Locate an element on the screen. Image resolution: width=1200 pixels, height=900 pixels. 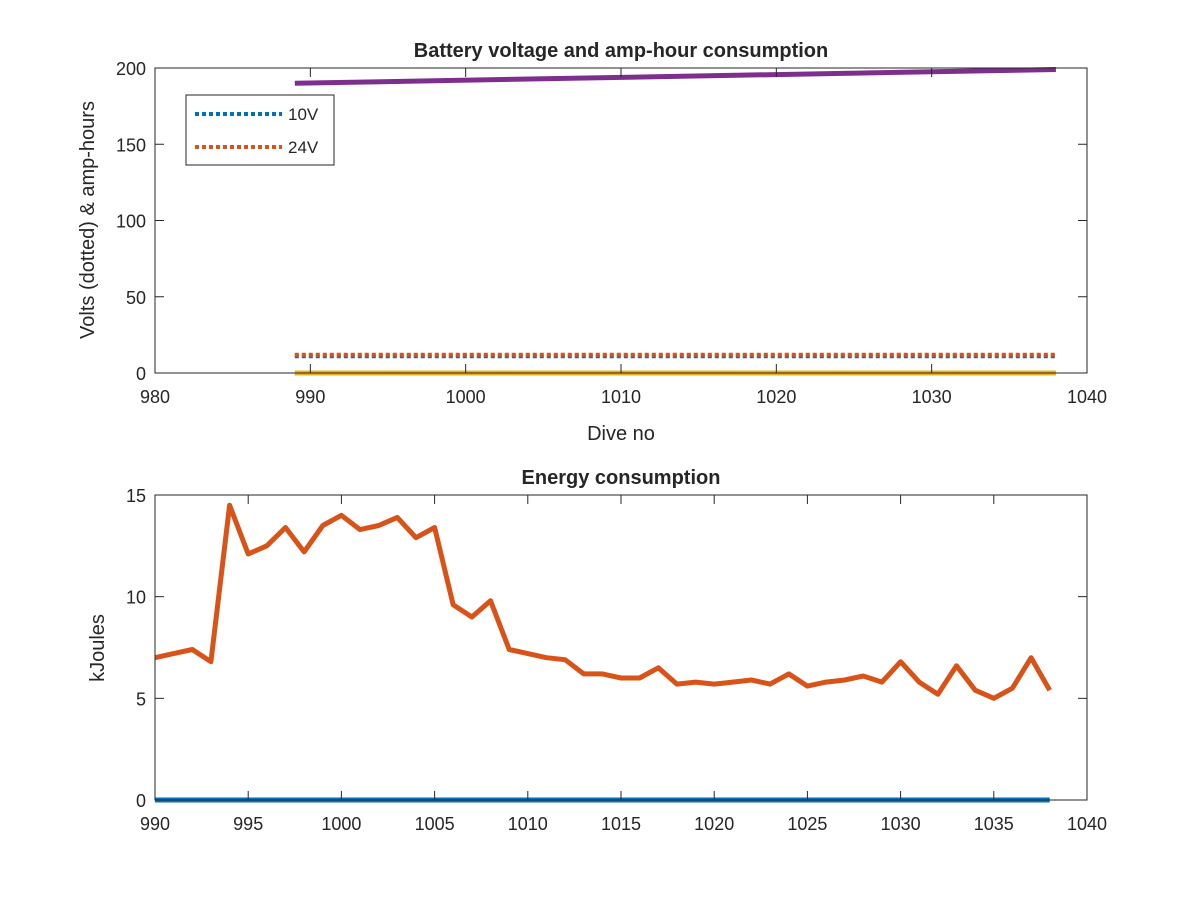
battery-legend: 10V 24V is located at coordinates (260, 130).